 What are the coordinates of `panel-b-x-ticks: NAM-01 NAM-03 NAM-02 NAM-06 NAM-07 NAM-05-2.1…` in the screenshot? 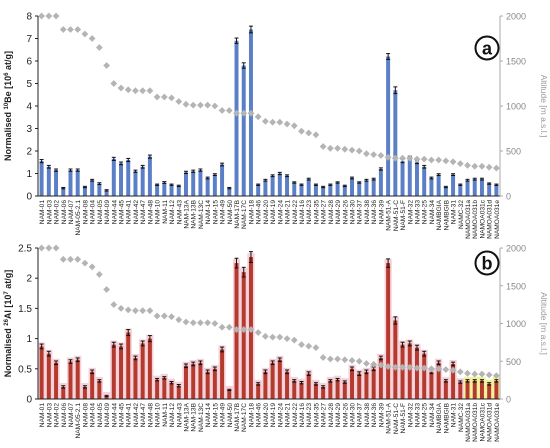 It's located at (270, 422).